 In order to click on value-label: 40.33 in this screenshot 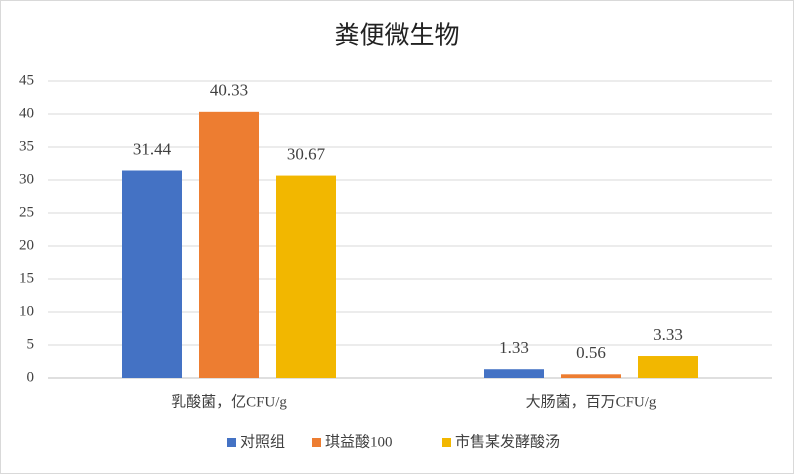, I will do `click(229, 90)`.